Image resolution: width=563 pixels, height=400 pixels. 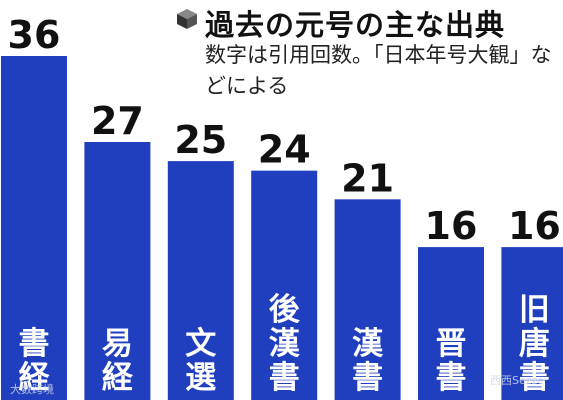 I want to click on bar-value-label-1: 36, so click(x=34, y=35).